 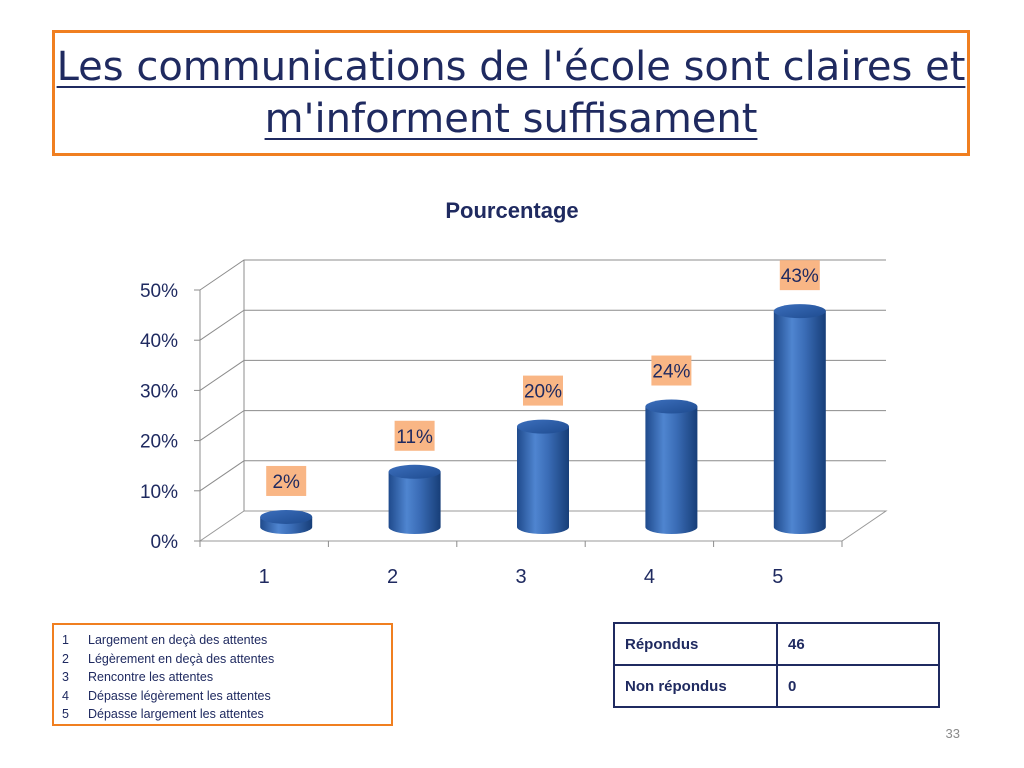 I want to click on table-row: Répondus 46, so click(x=776, y=644).